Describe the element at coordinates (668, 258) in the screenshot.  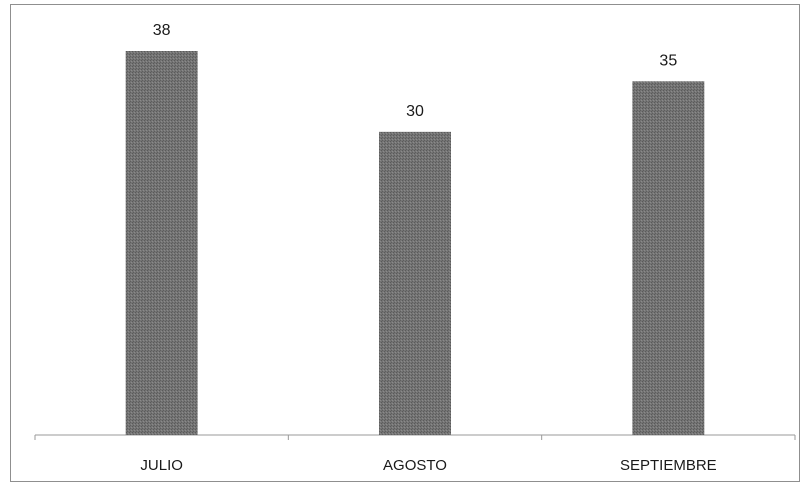
I see `bar-septiembre` at that location.